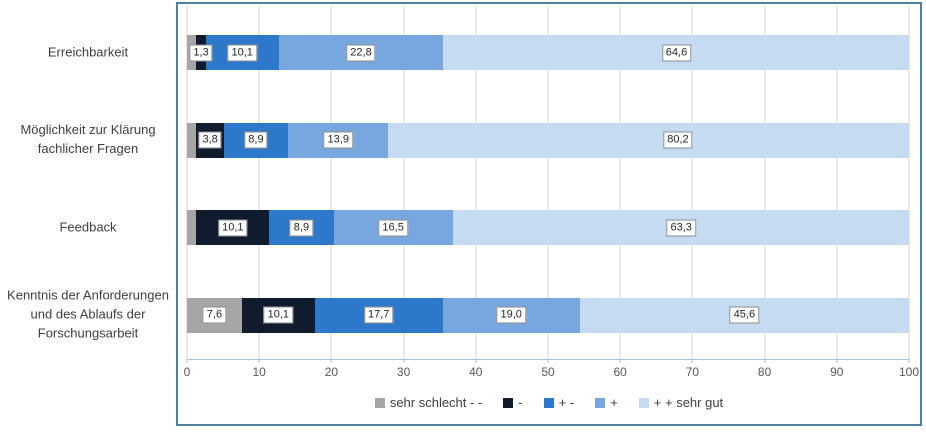 Image resolution: width=926 pixels, height=433 pixels. What do you see at coordinates (476, 372) in the screenshot?
I see `x-tick-label-40: 40` at bounding box center [476, 372].